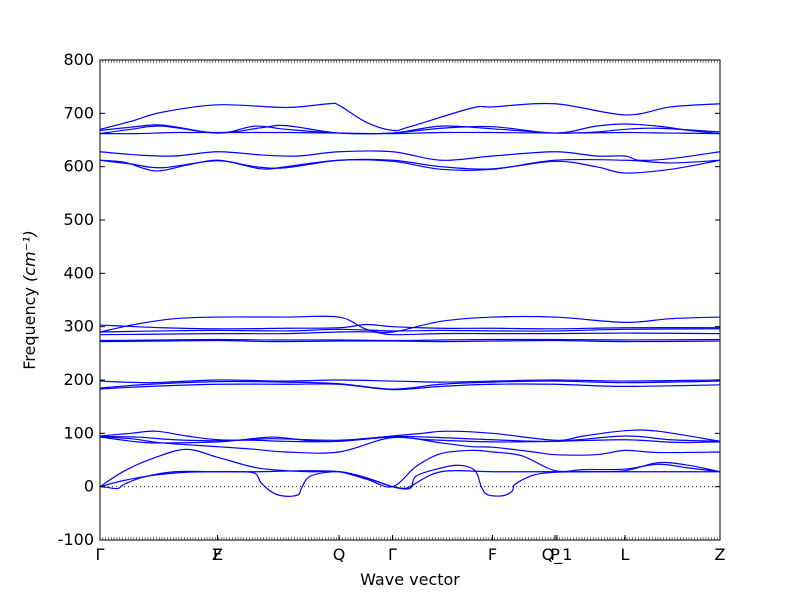  What do you see at coordinates (78, 166) in the screenshot?
I see `y-tick-label: 600` at bounding box center [78, 166].